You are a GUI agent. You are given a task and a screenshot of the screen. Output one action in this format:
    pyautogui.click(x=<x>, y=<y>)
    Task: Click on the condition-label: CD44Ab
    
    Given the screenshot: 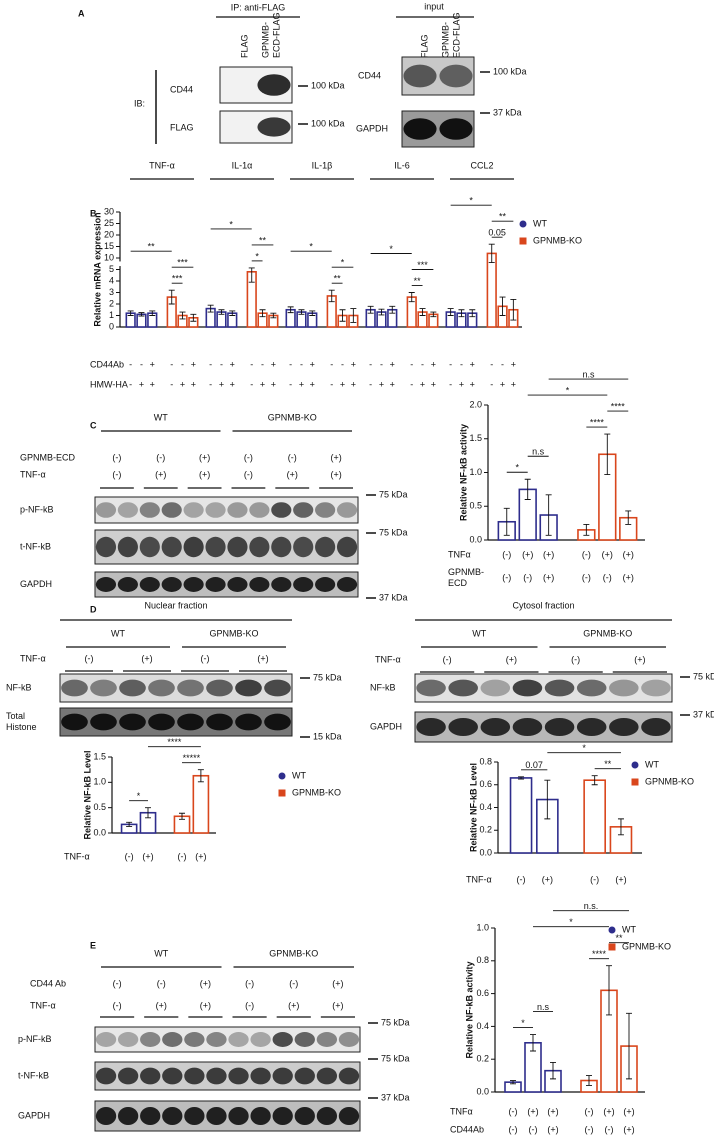 What is the action you would take?
    pyautogui.click(x=467, y=1129)
    